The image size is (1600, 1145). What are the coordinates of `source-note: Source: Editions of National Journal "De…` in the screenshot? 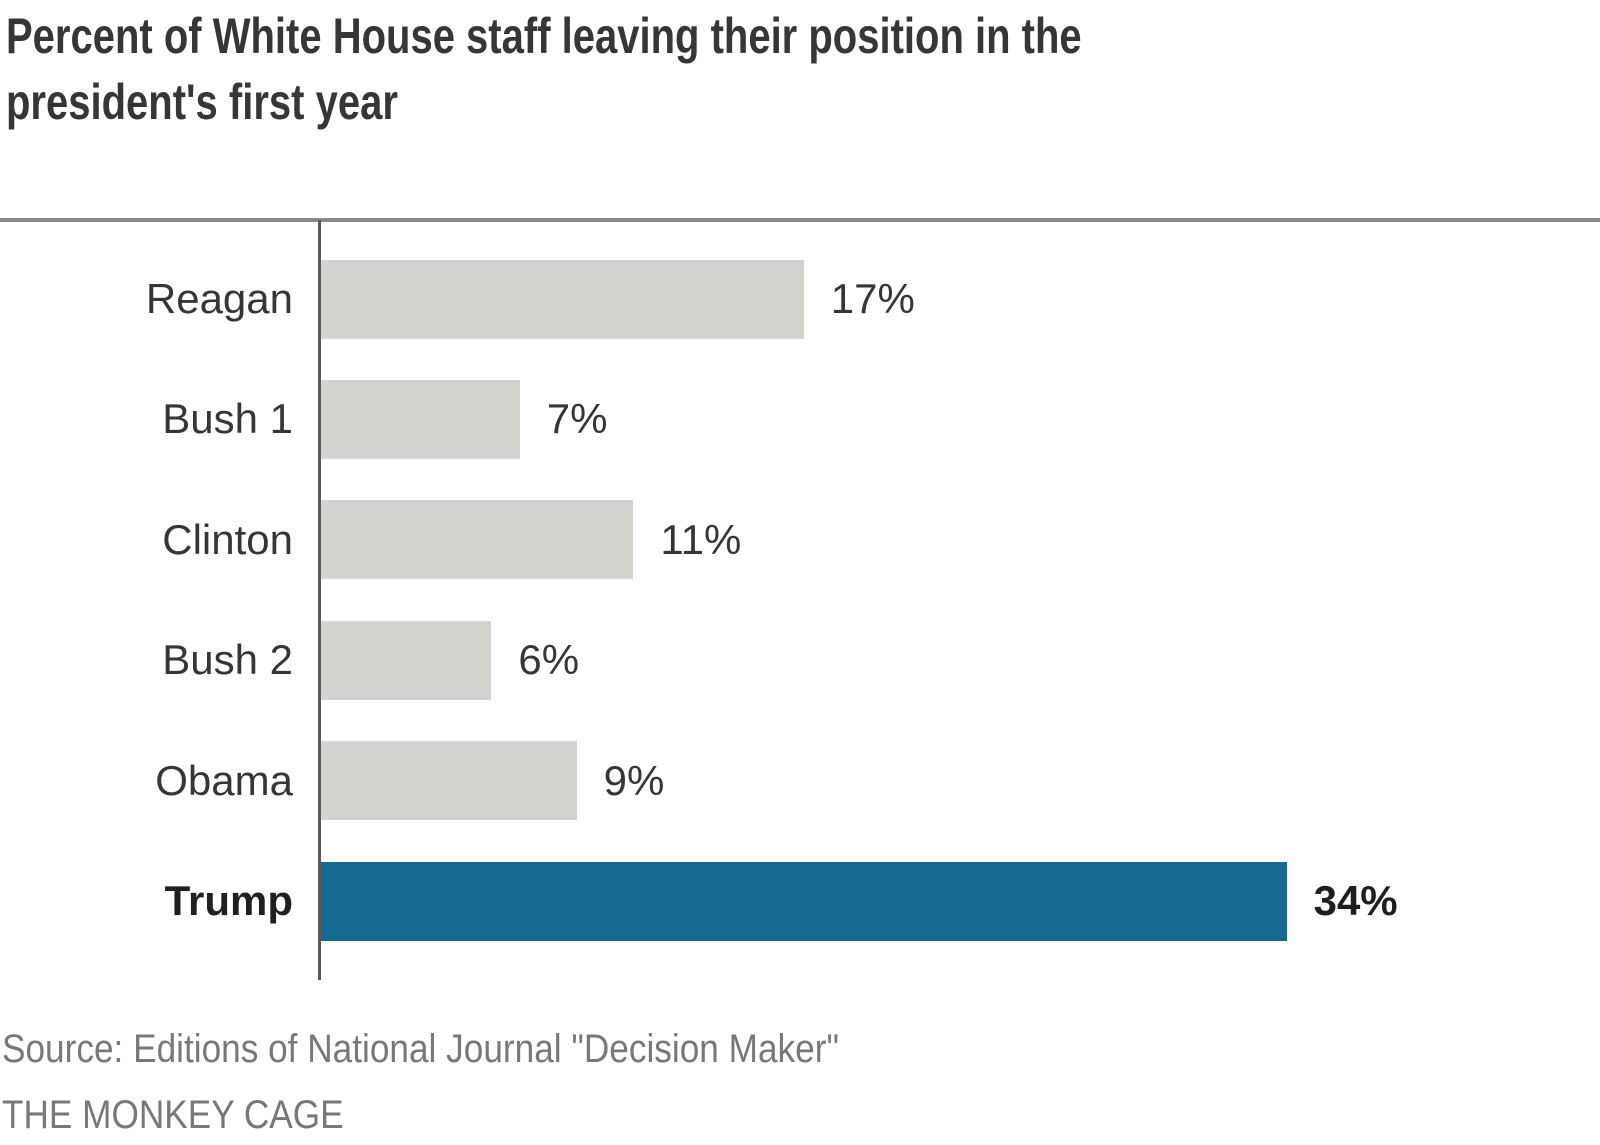 It's located at (420, 1049).